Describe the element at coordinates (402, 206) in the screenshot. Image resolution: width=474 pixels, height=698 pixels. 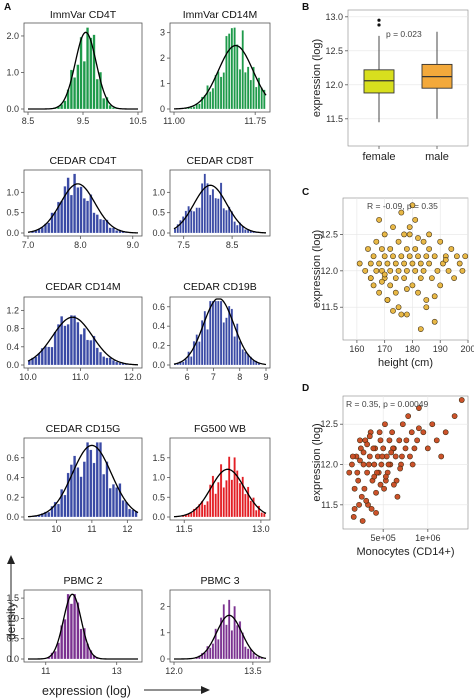
I see `correlation-annotation: R = -0.09, p = 0.35` at that location.